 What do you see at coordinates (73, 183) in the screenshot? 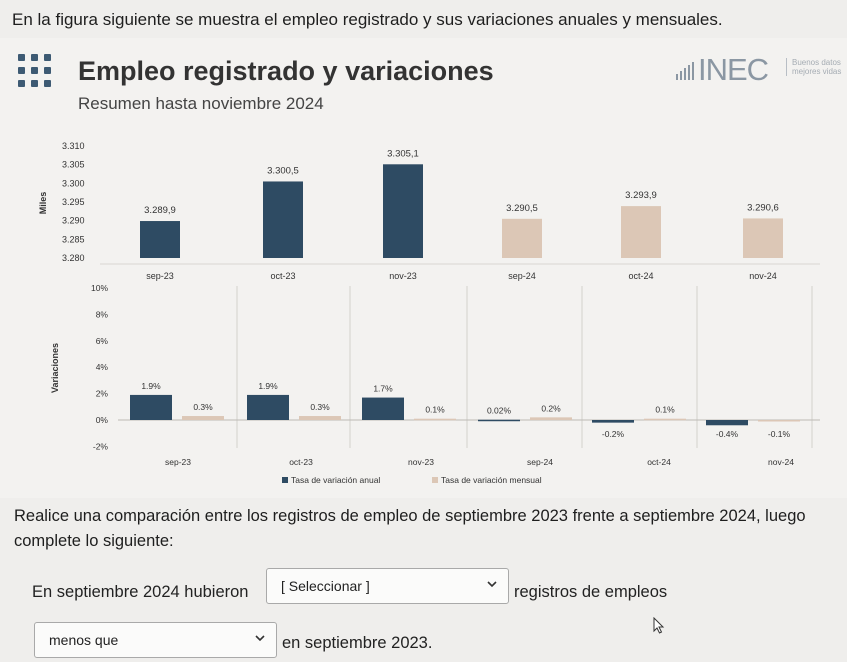
I see `y-tick-label: 3.300` at bounding box center [73, 183].